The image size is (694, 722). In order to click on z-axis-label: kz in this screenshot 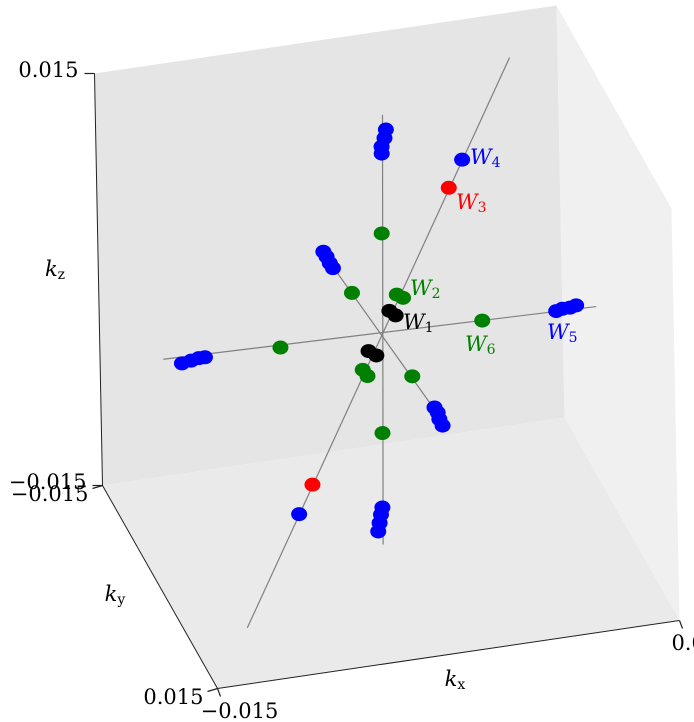, I will do `click(55, 270)`.